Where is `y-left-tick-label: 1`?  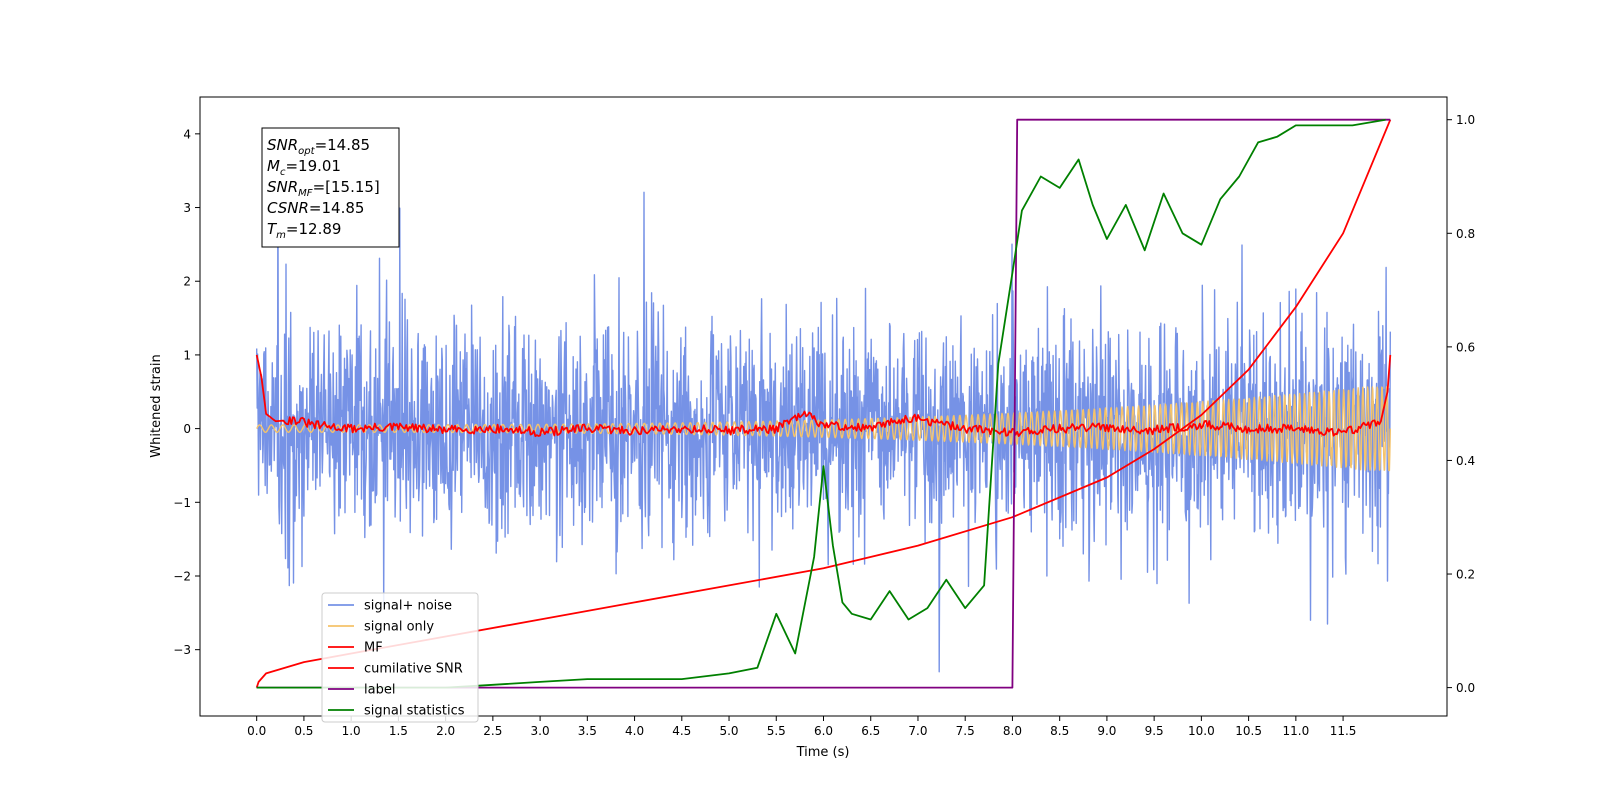 y-left-tick-label: 1 is located at coordinates (187, 355).